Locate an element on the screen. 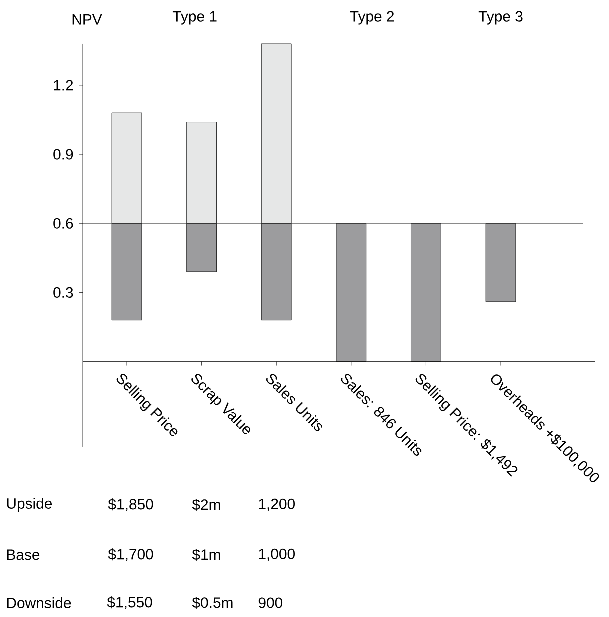  text: Downside is located at coordinates (40, 603).